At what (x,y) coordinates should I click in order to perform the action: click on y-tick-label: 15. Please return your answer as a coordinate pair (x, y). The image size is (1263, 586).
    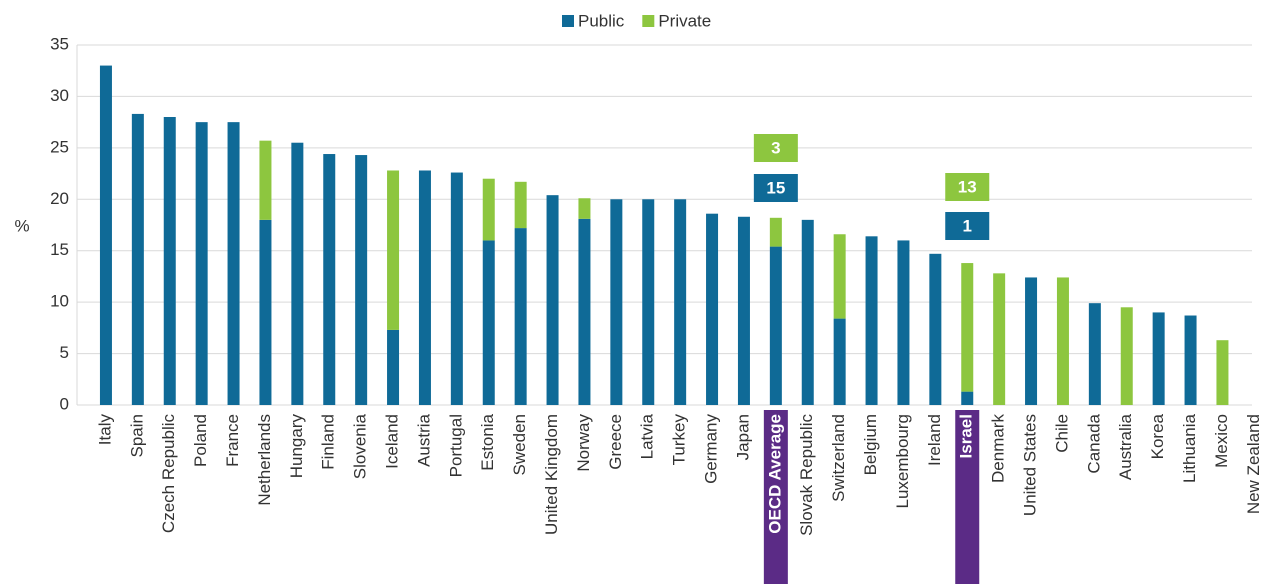
    Looking at the image, I should click on (59, 249).